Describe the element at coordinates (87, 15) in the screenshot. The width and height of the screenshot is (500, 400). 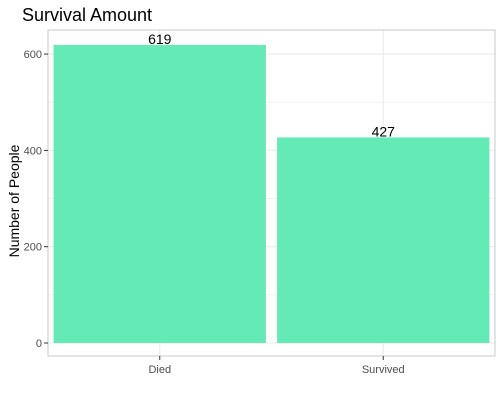
I see `chart-title: Survival Amount` at that location.